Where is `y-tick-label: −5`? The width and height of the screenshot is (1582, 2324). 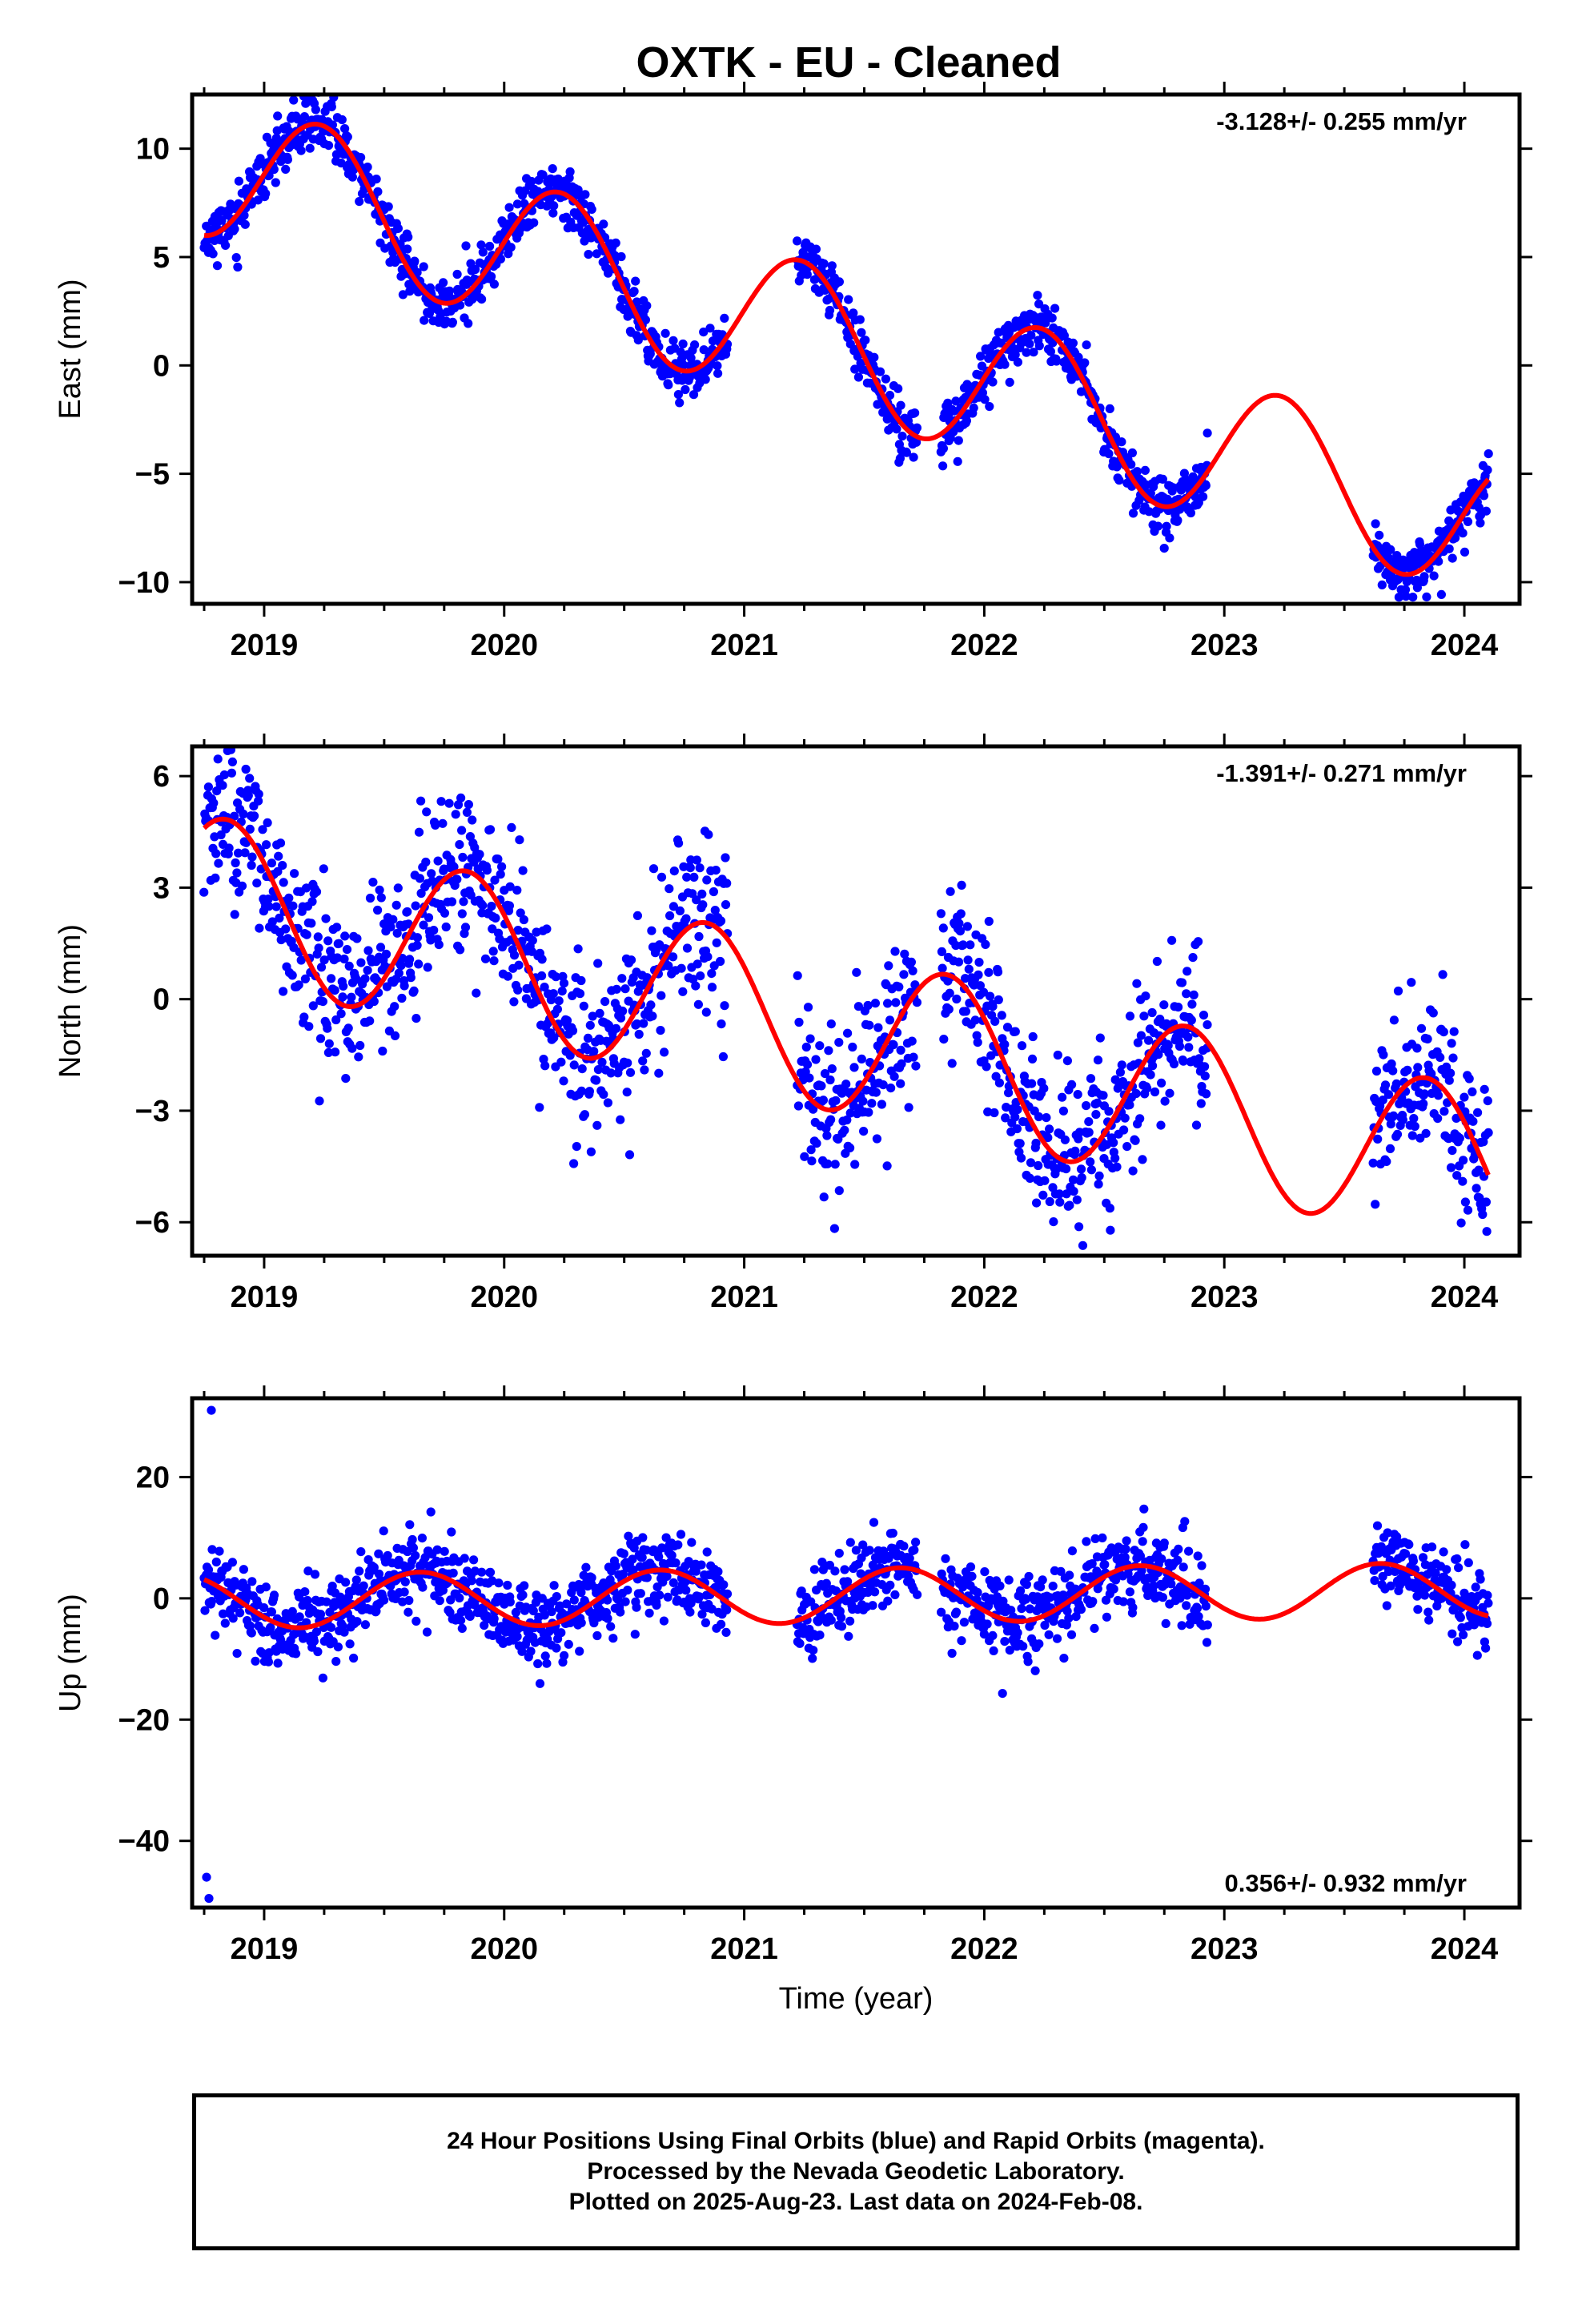 y-tick-label: −5 is located at coordinates (152, 475).